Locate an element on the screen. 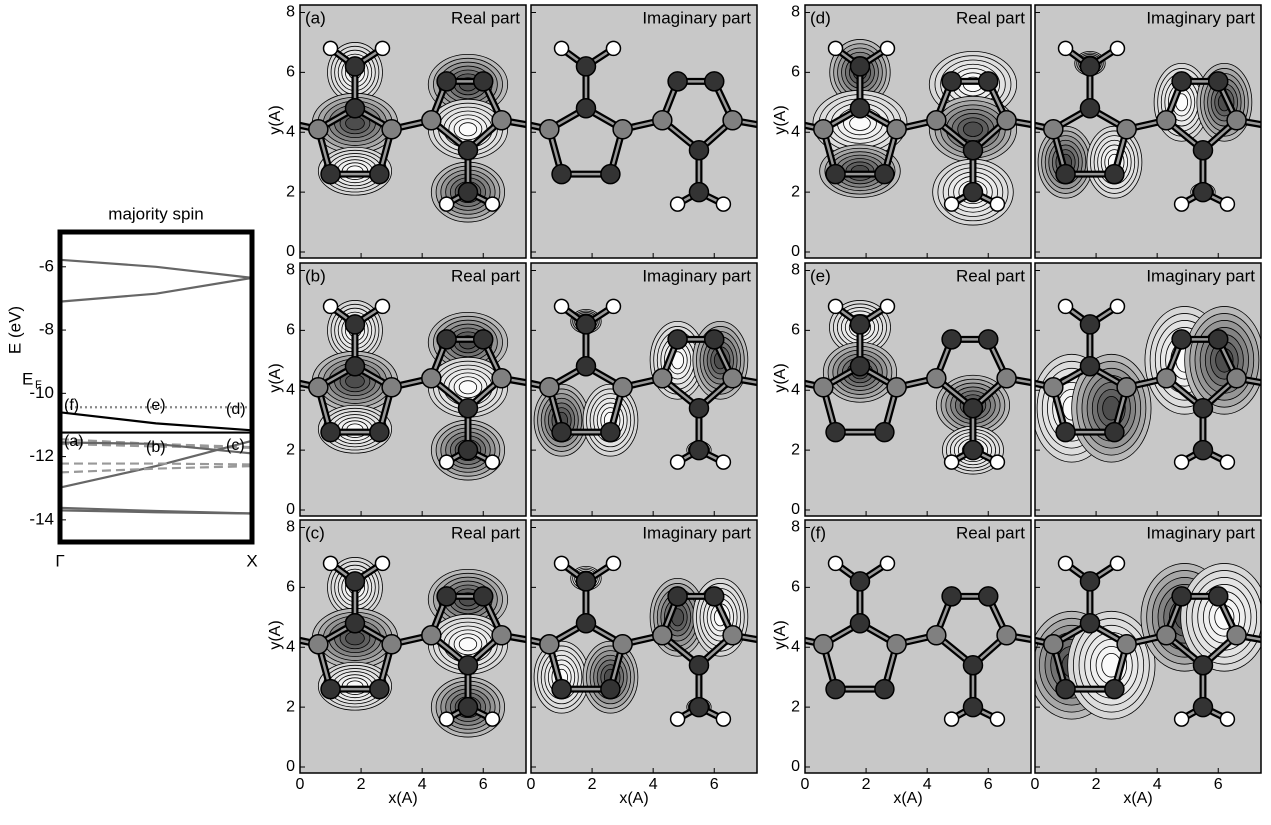  contour is located at coordinates (468, 129).